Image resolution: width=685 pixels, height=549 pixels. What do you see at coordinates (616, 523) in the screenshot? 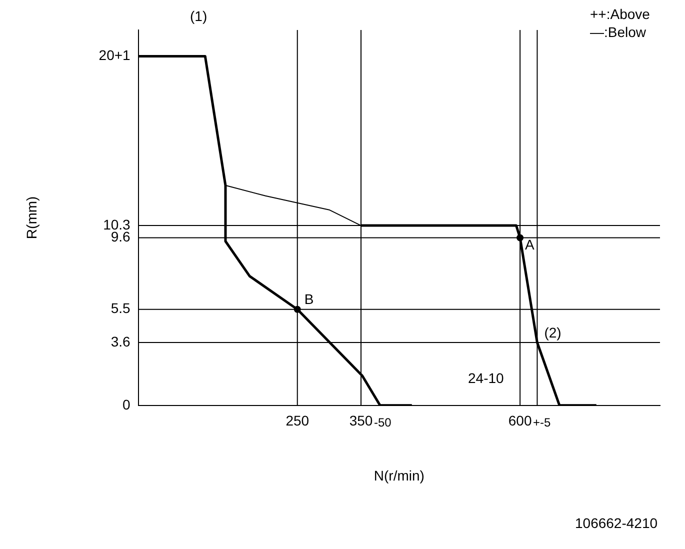
I see `text: 106662-4210` at bounding box center [616, 523].